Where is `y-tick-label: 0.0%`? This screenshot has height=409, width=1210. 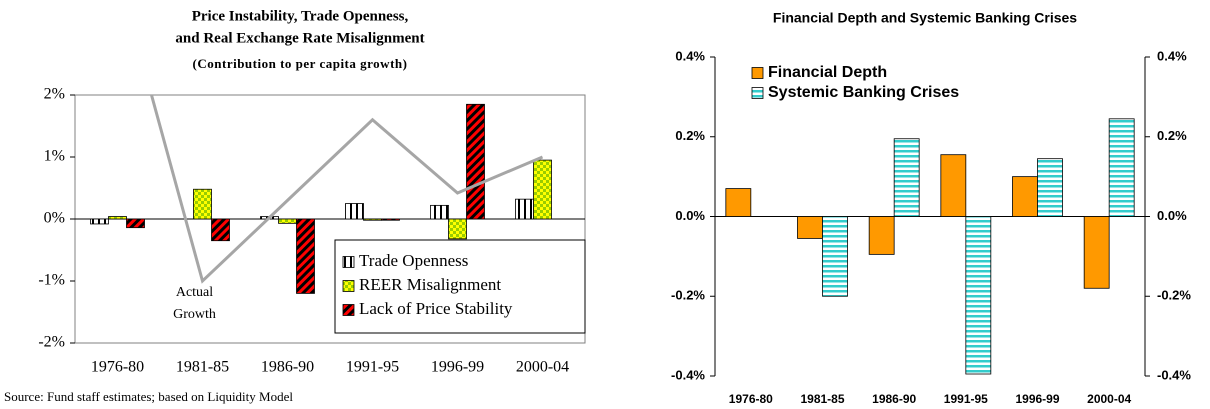
y-tick-label: 0.0% is located at coordinates (690, 215).